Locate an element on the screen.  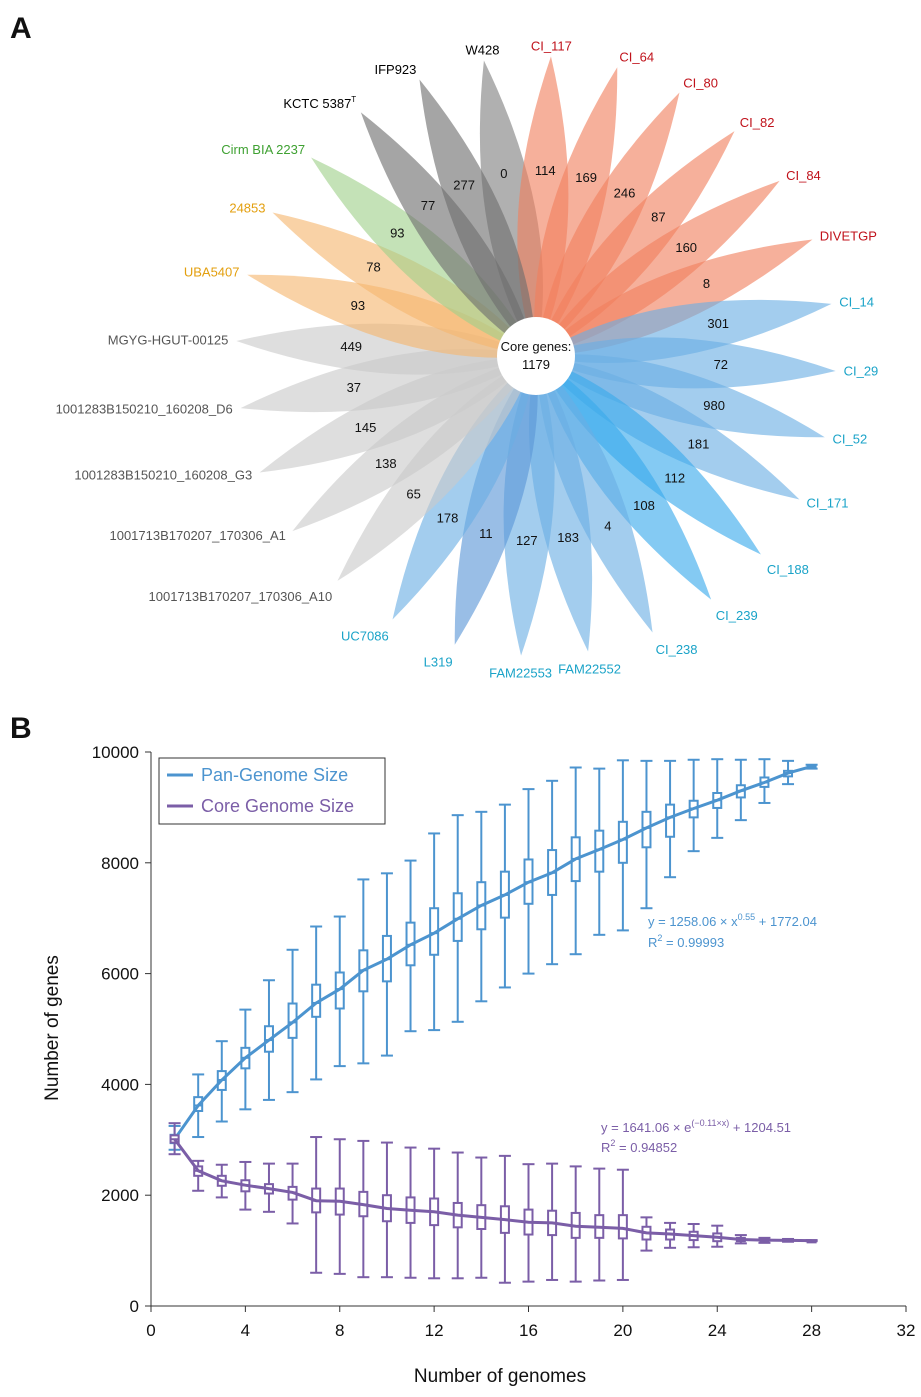
petal-value: 65 is located at coordinates (413, 494).